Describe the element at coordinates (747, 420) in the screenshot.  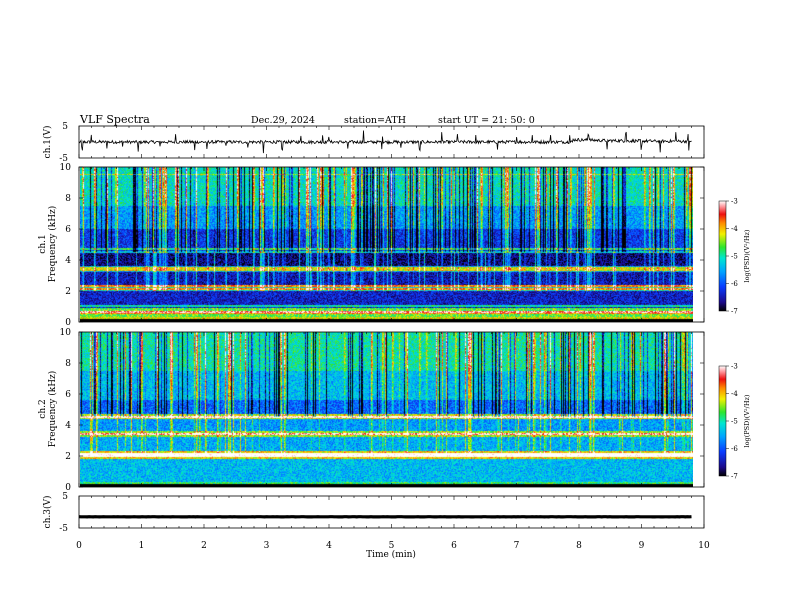
I see `ch2-colorbar-label: log(PSD)(V²/Hz)` at that location.